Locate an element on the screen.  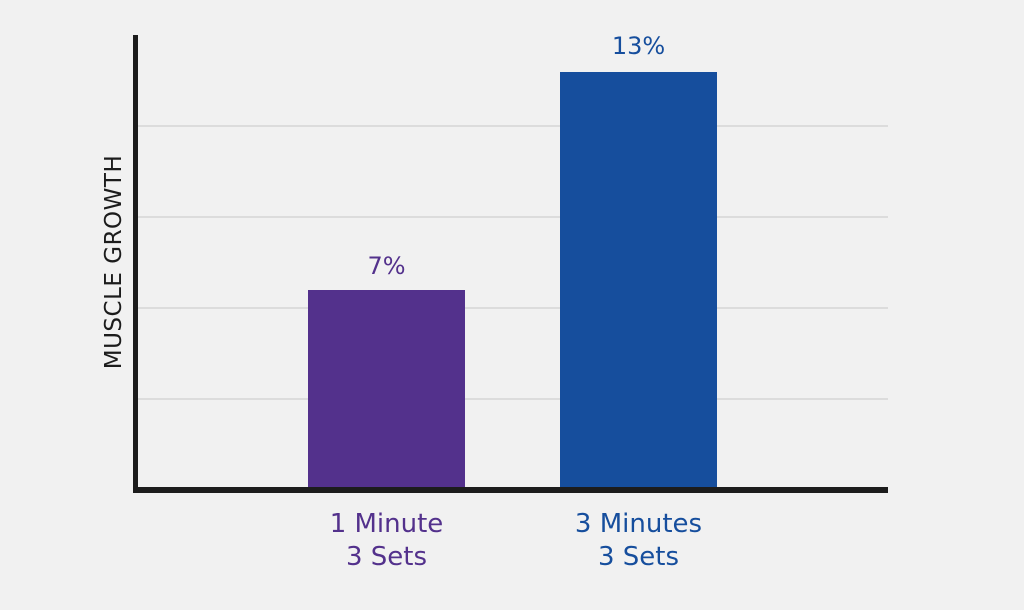
bar-3-minutes is located at coordinates (638, 280).